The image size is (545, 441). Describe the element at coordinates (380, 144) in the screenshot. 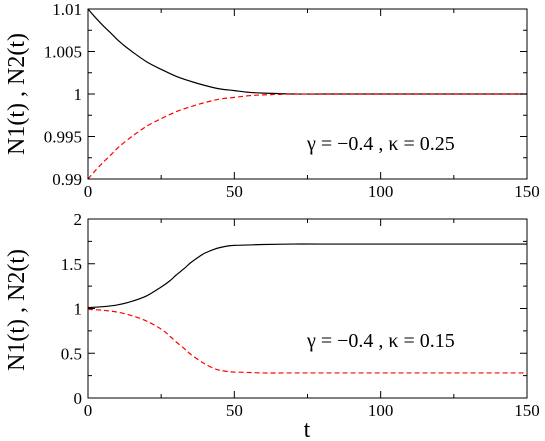

I see `annotation-top: γ = −0.4 , κ = 0.25` at that location.